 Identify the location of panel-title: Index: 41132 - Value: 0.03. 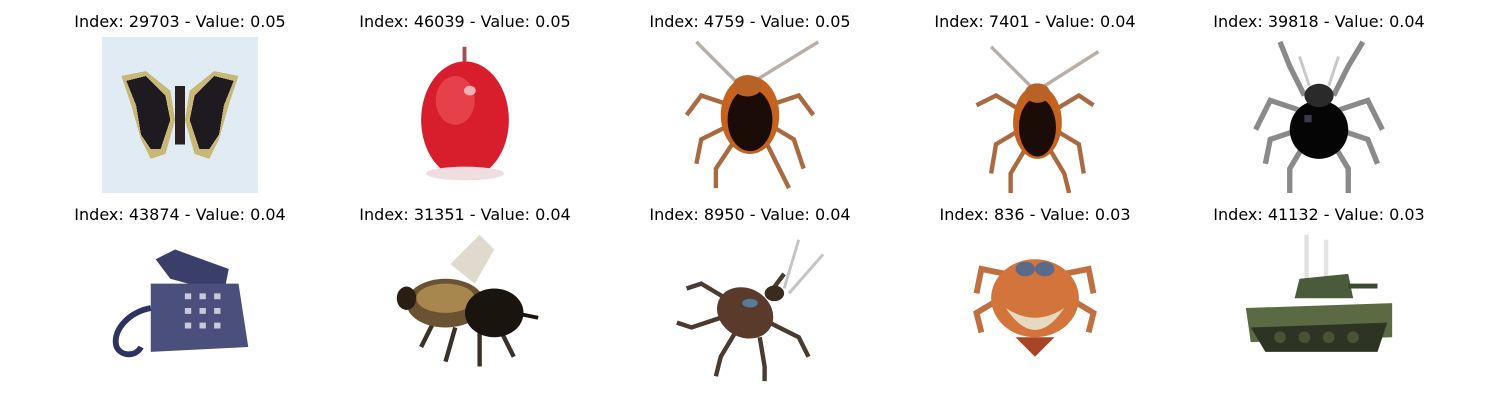
(1319, 214).